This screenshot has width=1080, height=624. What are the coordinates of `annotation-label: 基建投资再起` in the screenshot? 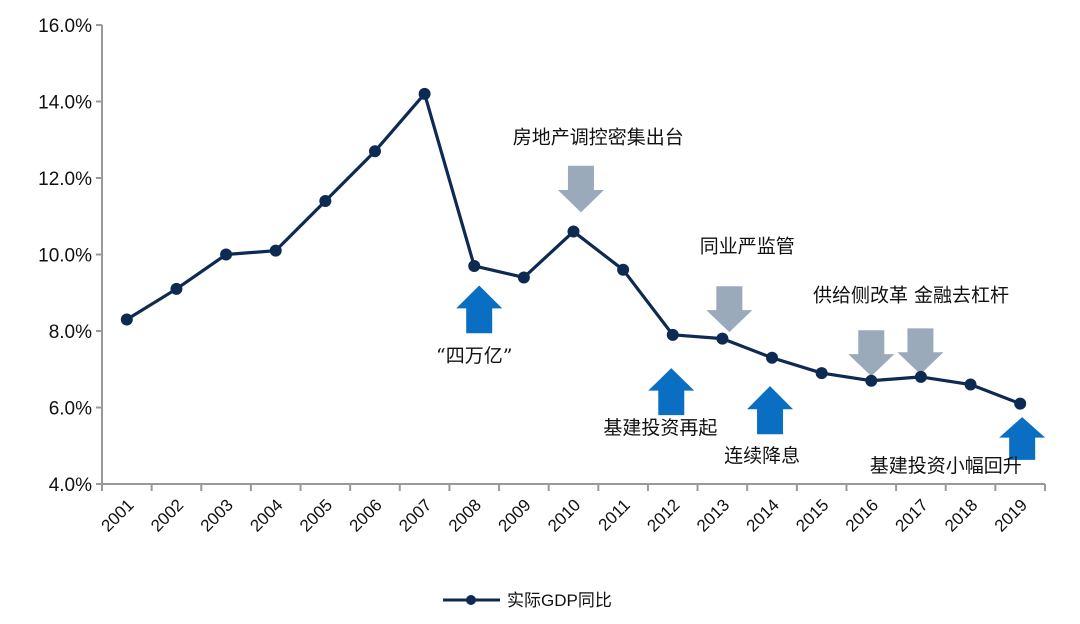 It's located at (660, 428).